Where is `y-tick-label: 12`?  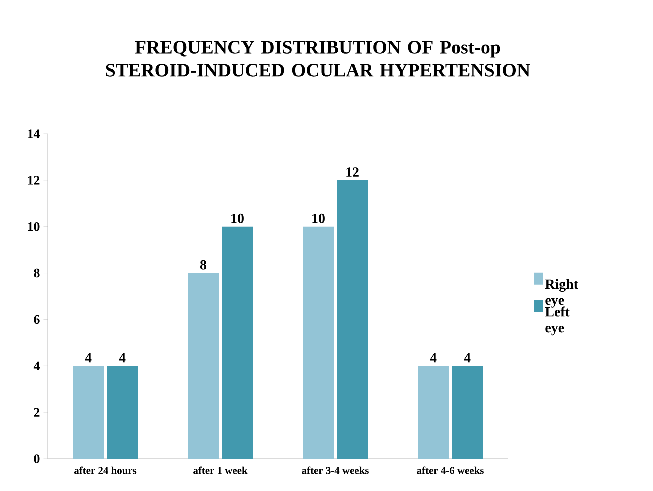 y-tick-label: 12 is located at coordinates (34, 180).